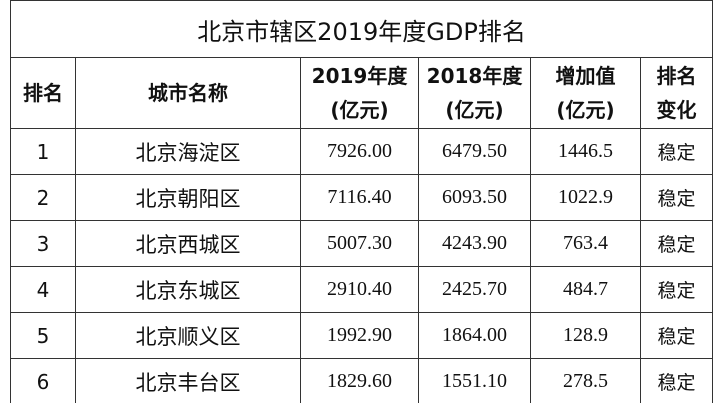 The image size is (720, 403). I want to click on table-cell: 1992.90, so click(359, 335).